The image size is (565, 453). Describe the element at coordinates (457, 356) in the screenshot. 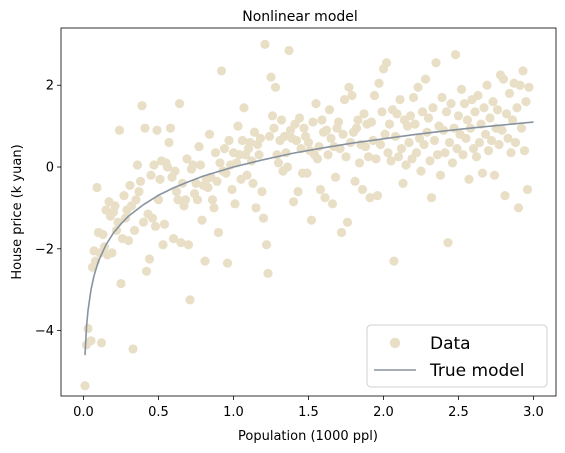

I see `legend: Data True model` at that location.